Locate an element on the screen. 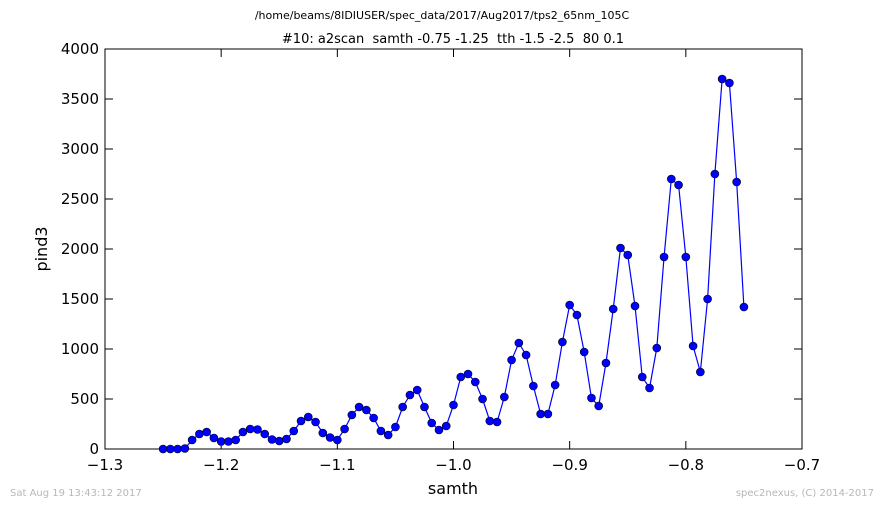 The height and width of the screenshot is (513, 884). y-tick-label: 4000 is located at coordinates (80, 49).